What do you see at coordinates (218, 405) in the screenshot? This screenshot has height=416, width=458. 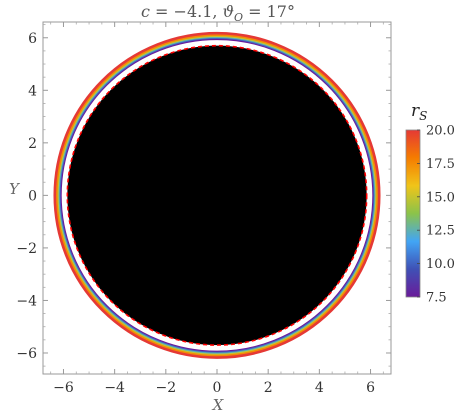 I see `x-axis-label: X` at bounding box center [218, 405].